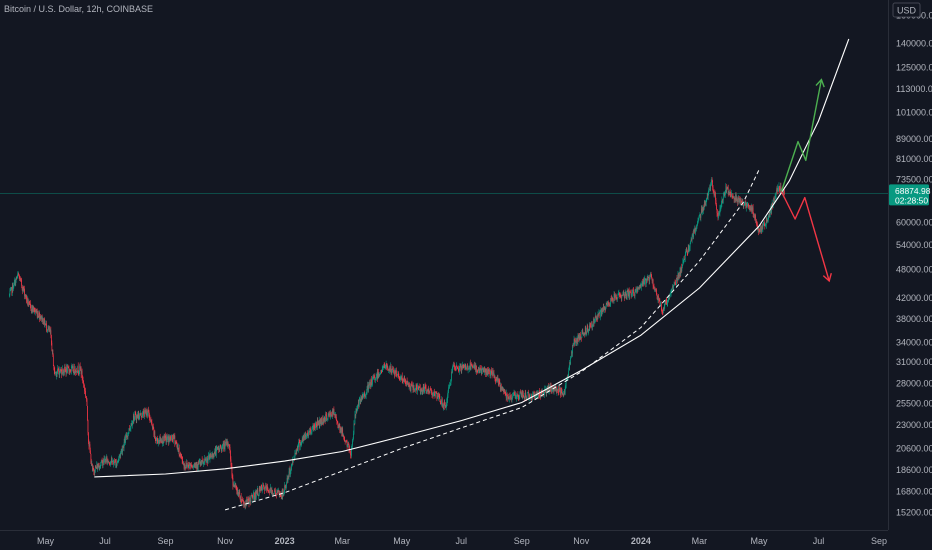 The width and height of the screenshot is (932, 550). Describe the element at coordinates (820, 83) in the screenshot. I see `bullish-arrow-head` at that location.